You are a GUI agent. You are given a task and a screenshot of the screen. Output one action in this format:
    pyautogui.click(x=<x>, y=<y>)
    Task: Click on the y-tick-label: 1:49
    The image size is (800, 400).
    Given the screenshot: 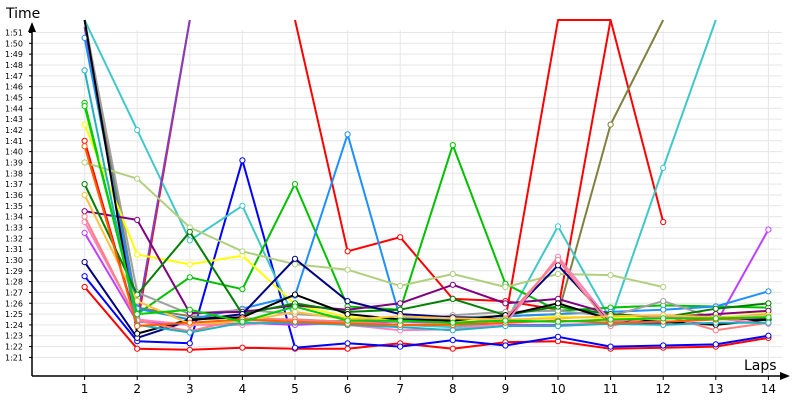 What is the action you would take?
    pyautogui.click(x=14, y=54)
    